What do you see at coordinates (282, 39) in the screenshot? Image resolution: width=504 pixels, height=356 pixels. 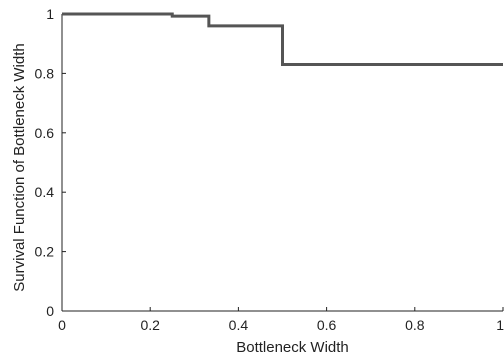 I see `survival-step-line` at bounding box center [282, 39].